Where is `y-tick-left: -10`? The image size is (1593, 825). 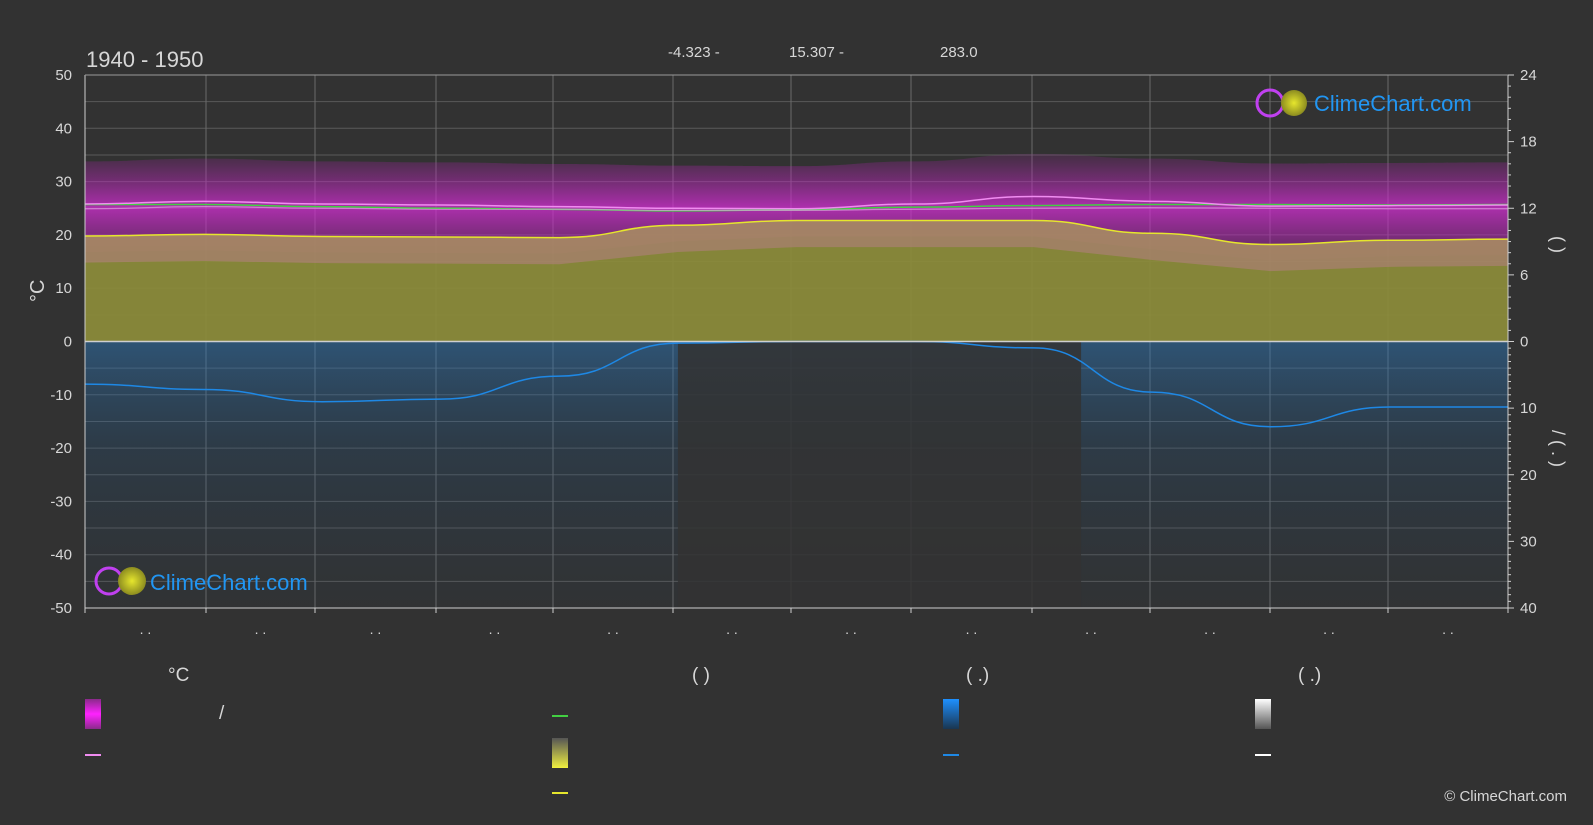
y-tick-left: -10 is located at coordinates (61, 395).